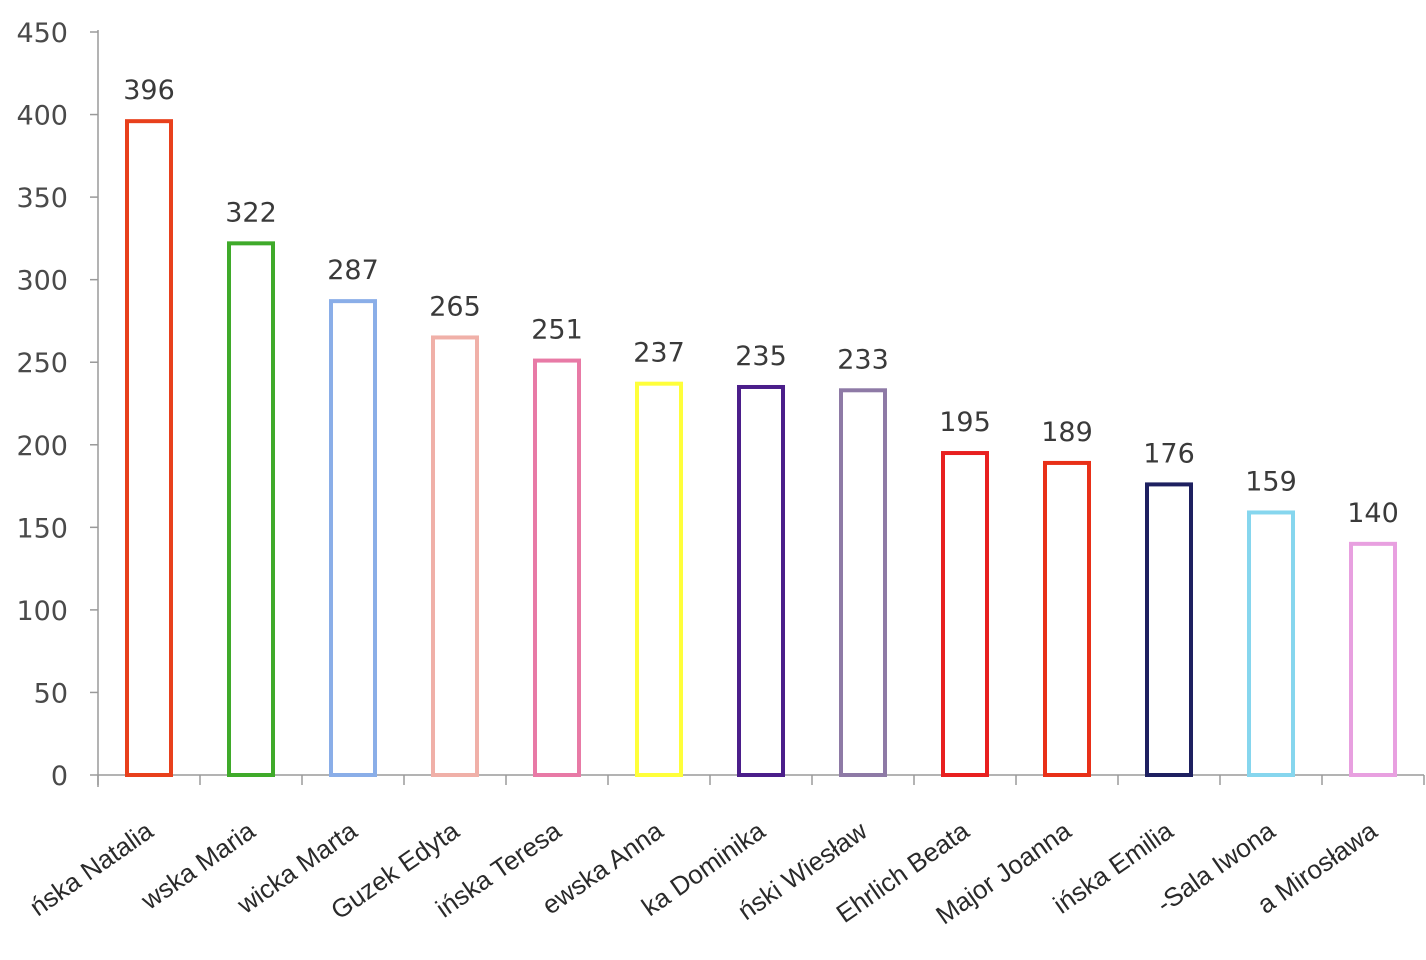 This screenshot has height=960, width=1426. What do you see at coordinates (353, 270) in the screenshot?
I see `data-label: 287` at bounding box center [353, 270].